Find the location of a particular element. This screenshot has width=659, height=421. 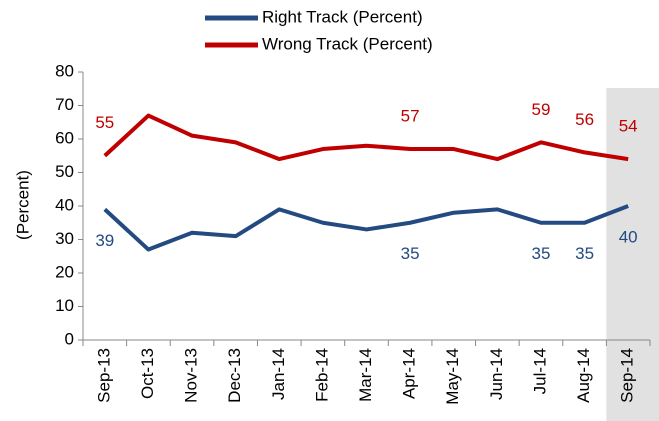

data-label: 57 is located at coordinates (410, 116).